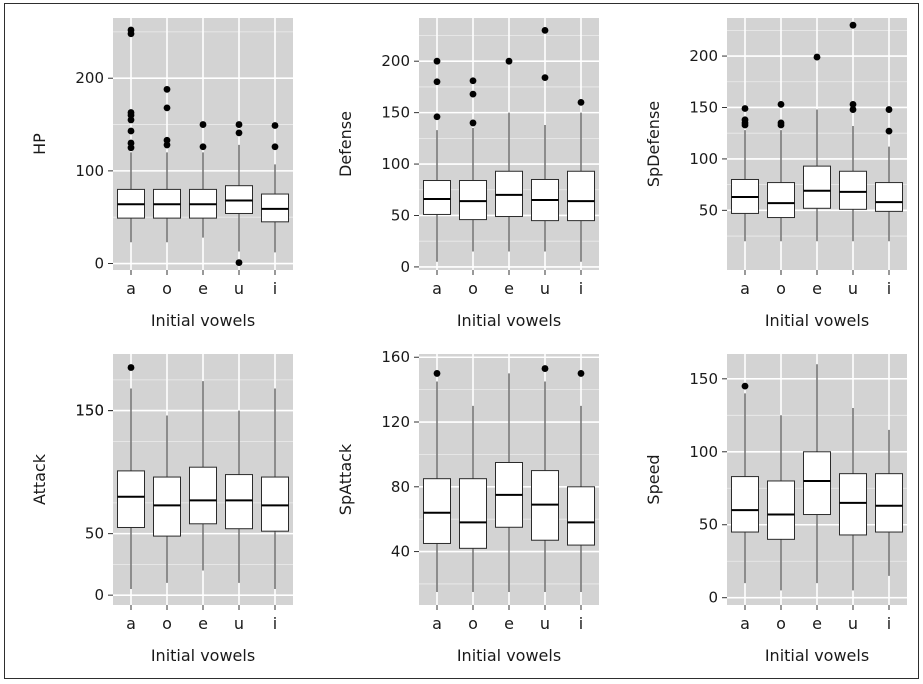 The image size is (923, 684). What do you see at coordinates (39, 144) in the screenshot?
I see `y-axis-title: HP` at bounding box center [39, 144].